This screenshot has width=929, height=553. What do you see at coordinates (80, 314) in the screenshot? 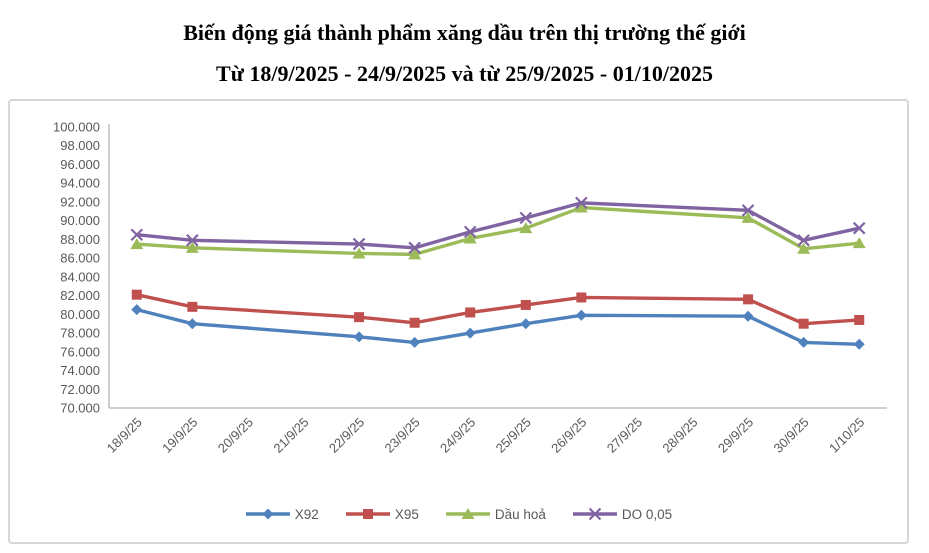
I see `y-tick-label: 80.000` at bounding box center [80, 314].